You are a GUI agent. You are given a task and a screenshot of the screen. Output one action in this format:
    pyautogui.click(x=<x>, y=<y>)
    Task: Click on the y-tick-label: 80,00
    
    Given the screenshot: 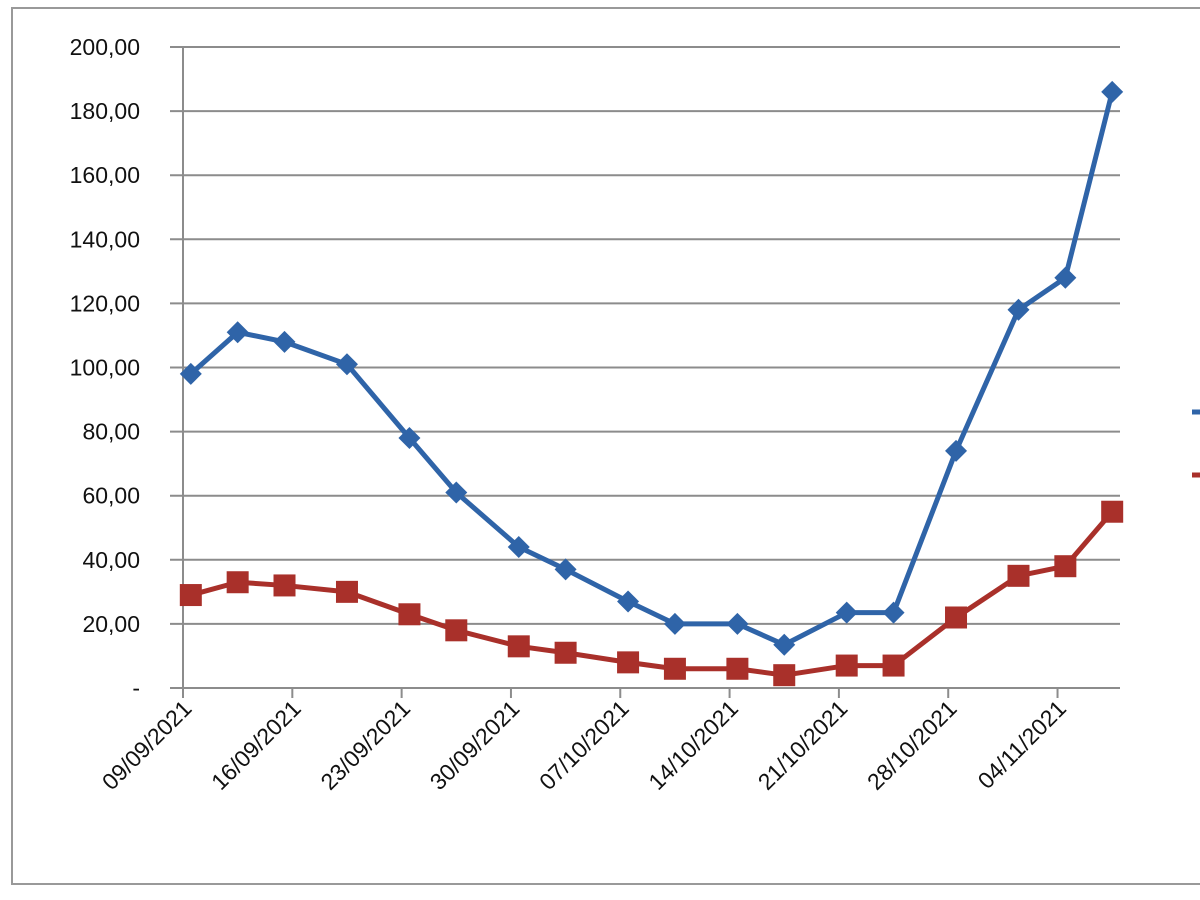 What is the action you would take?
    pyautogui.click(x=111, y=432)
    